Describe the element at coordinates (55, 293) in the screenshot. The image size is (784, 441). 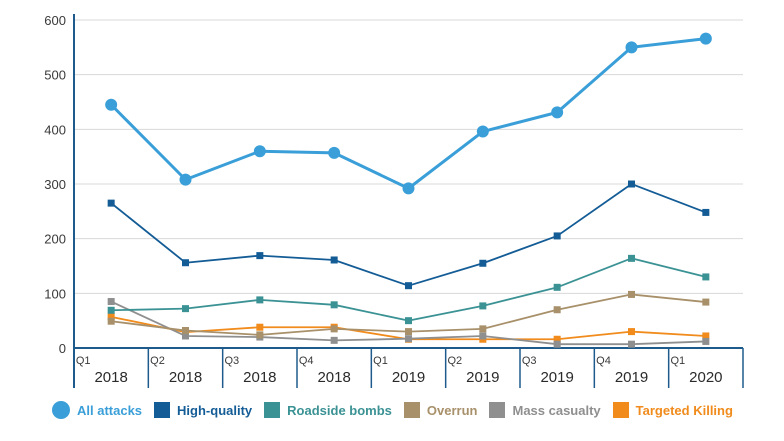
I see `y-tick-label: 100` at that location.